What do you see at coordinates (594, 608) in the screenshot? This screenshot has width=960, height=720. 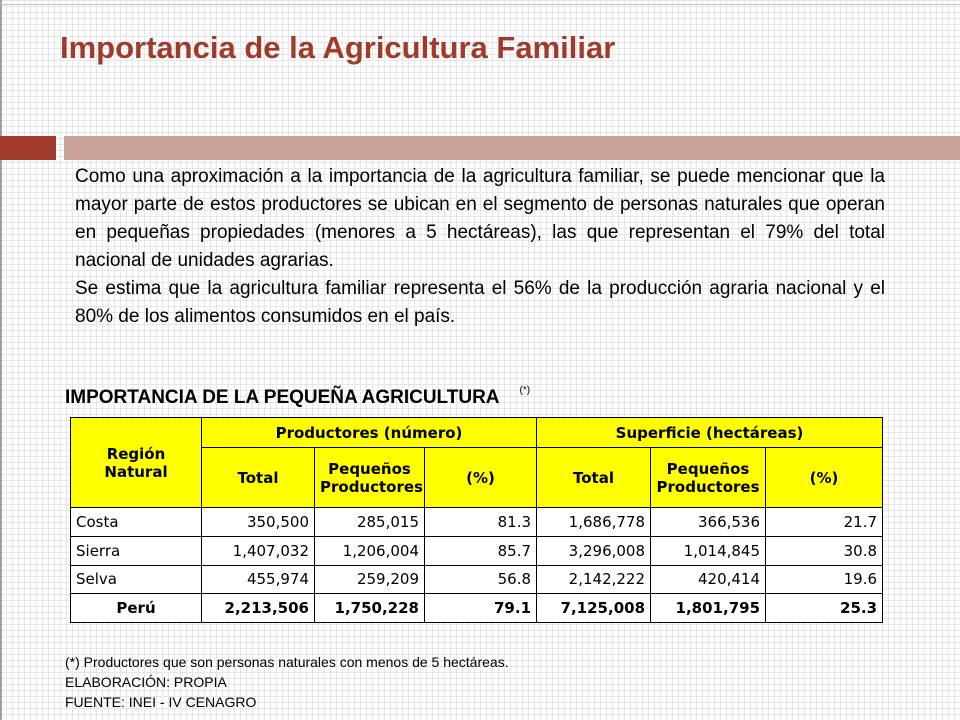 I see `cell-sup-total: 7,125,008` at bounding box center [594, 608].